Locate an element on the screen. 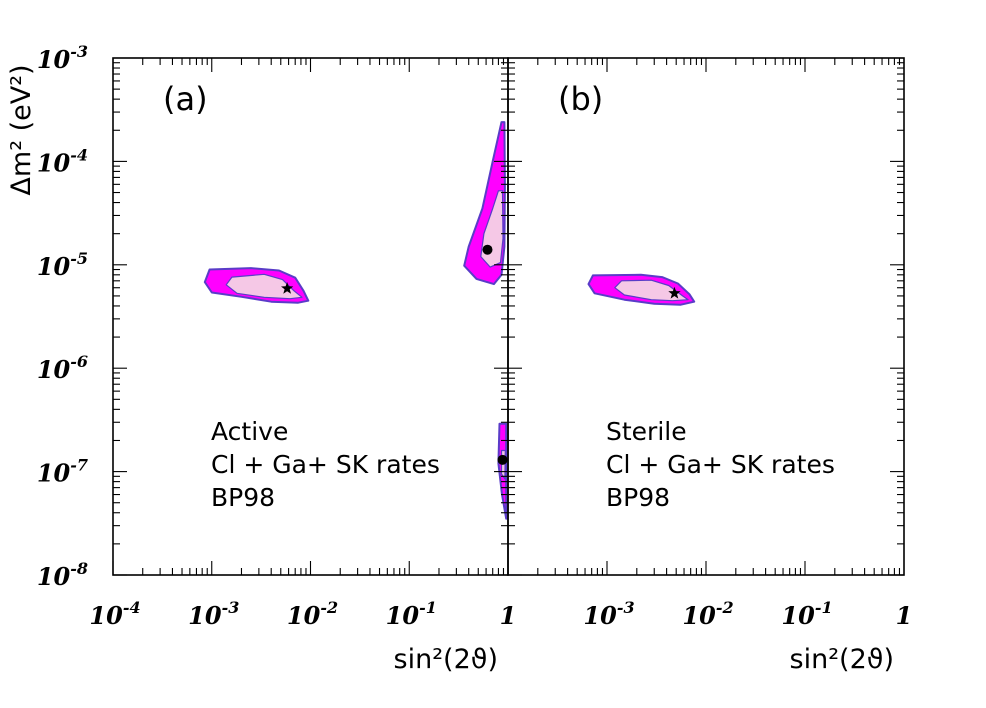 The height and width of the screenshot is (708, 986). tick-label-exponent: -7 is located at coordinates (79, 465).